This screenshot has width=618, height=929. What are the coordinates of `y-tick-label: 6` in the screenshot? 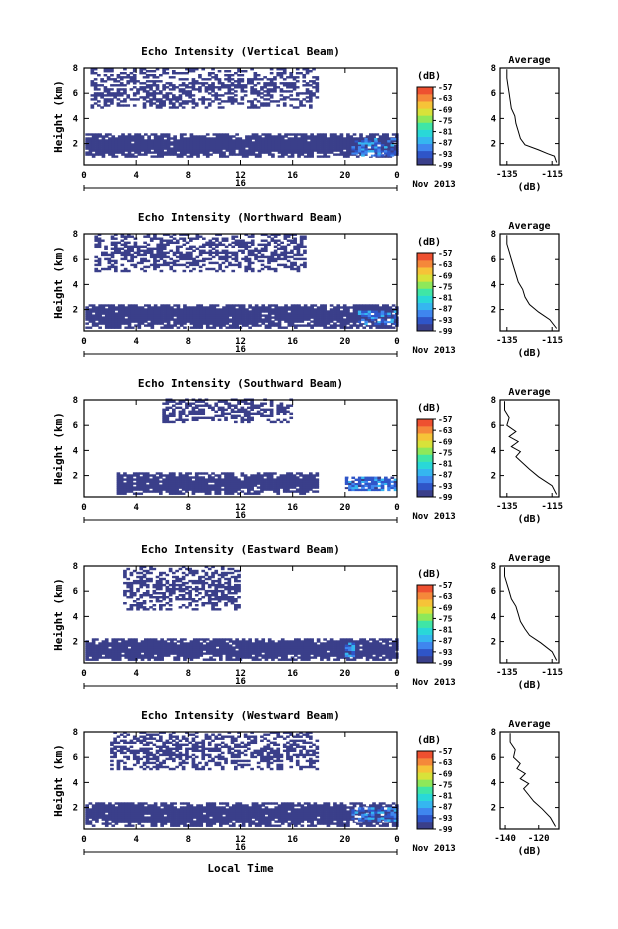 It's located at (75, 426).